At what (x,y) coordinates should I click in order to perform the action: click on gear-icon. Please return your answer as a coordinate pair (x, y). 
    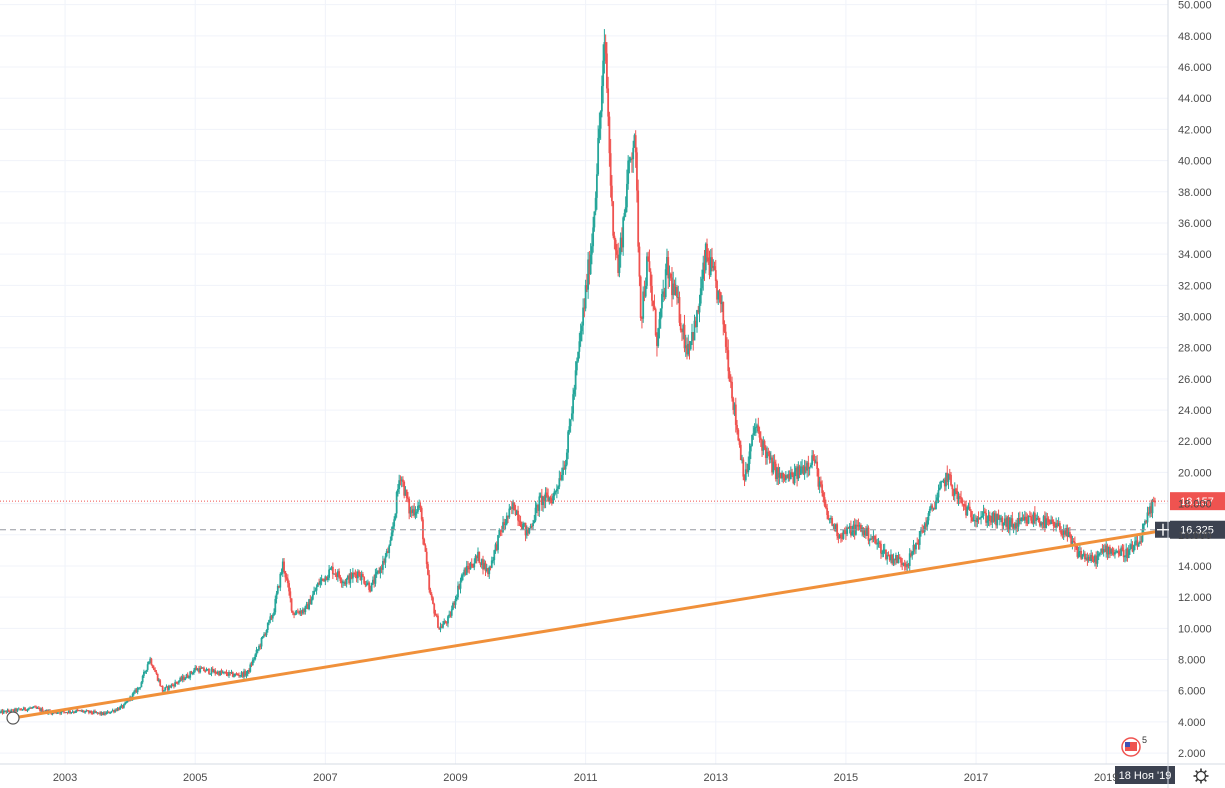
    Looking at the image, I should click on (1201, 776).